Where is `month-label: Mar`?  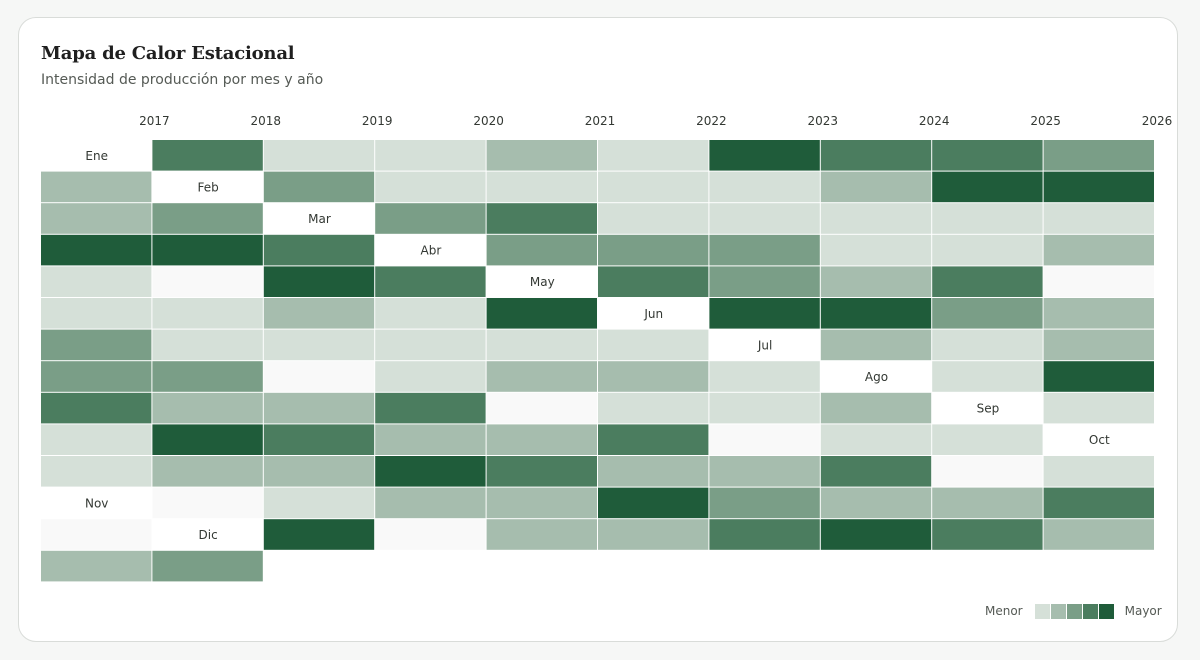
month-label: Mar is located at coordinates (319, 219).